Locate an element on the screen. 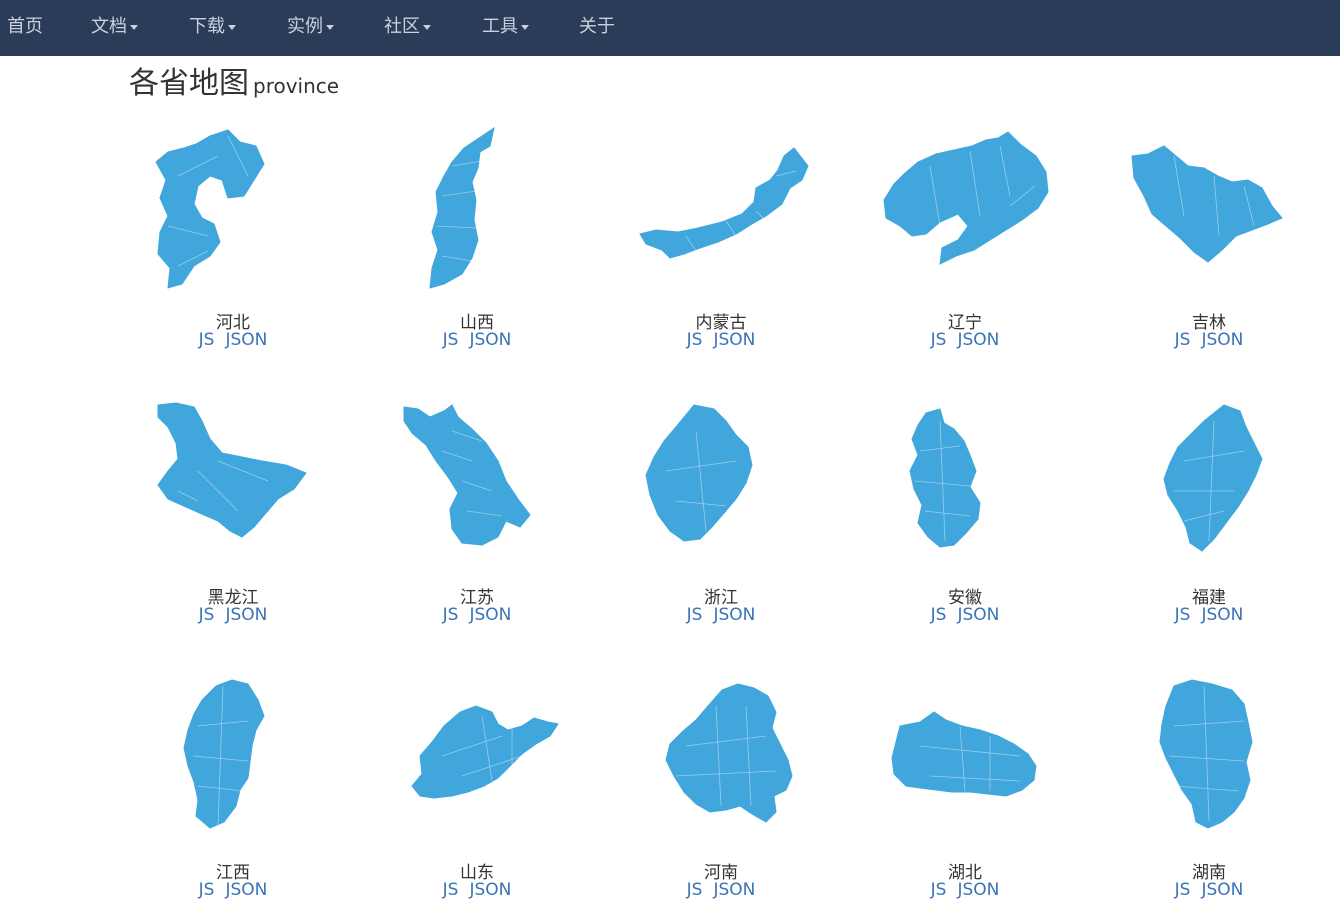 This screenshot has width=1340, height=920. province-card: 湖南 JS JSON is located at coordinates (1209, 790).